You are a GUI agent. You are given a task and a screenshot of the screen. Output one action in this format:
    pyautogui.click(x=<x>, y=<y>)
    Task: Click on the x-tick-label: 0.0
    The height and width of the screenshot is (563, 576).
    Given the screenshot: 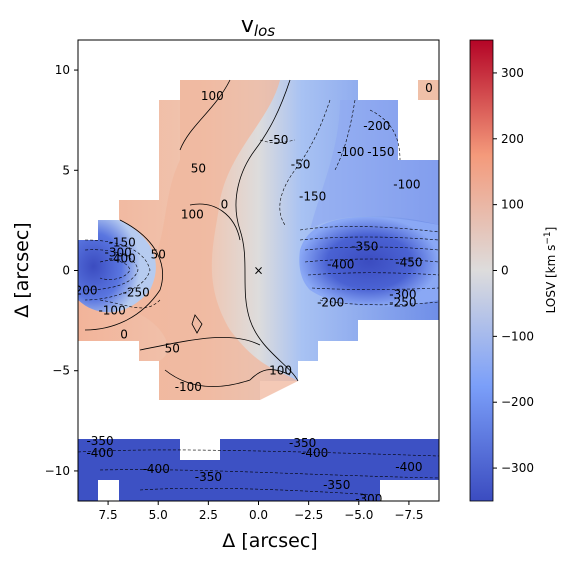 What is the action you would take?
    pyautogui.click(x=258, y=515)
    